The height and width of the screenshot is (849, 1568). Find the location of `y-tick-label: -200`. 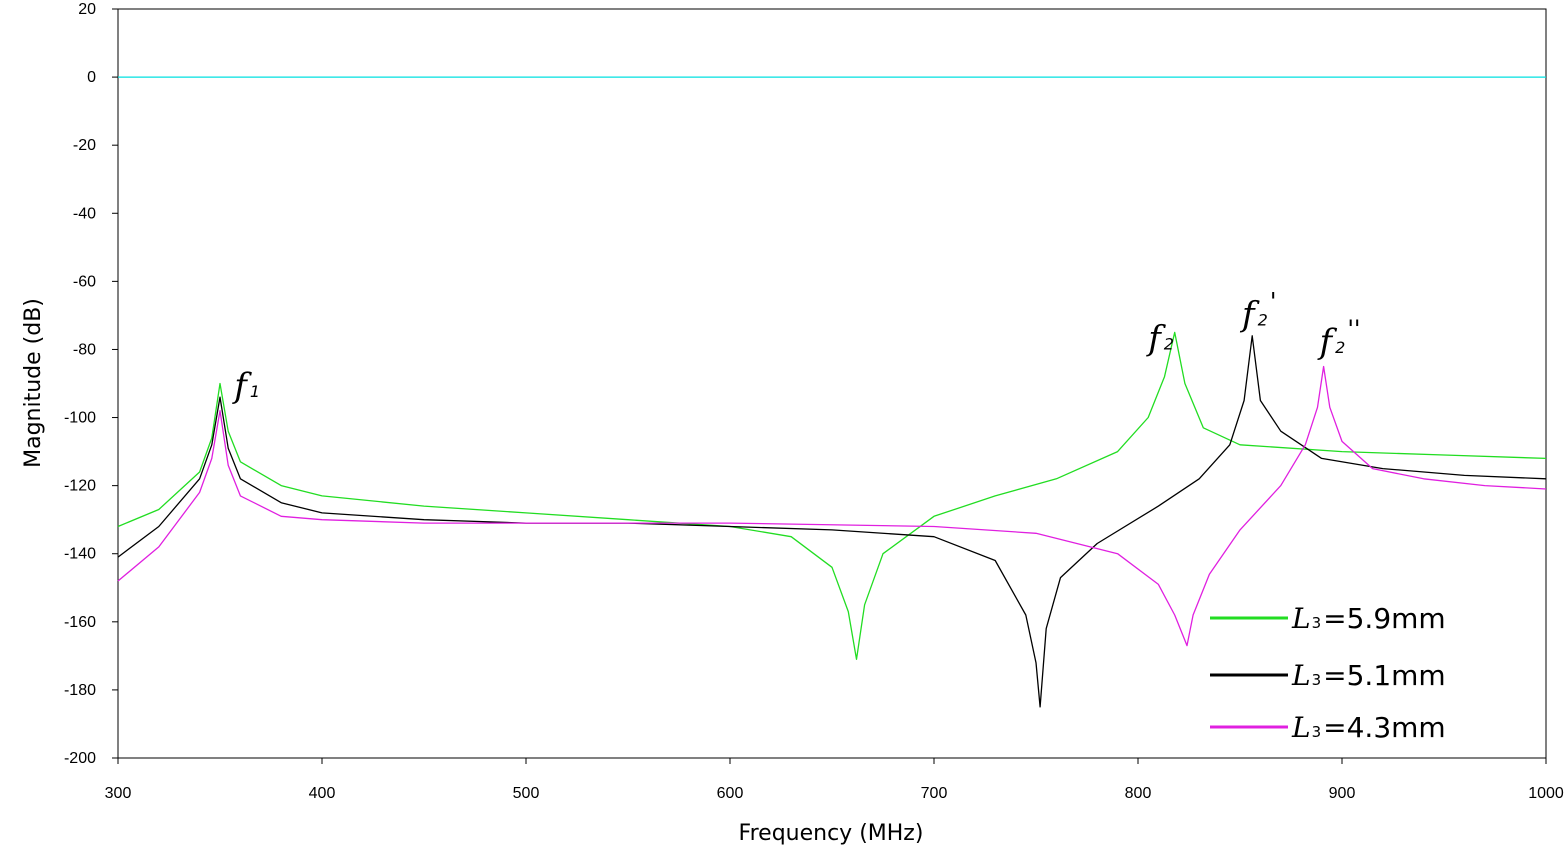

y-tick-label: -200 is located at coordinates (80, 758).